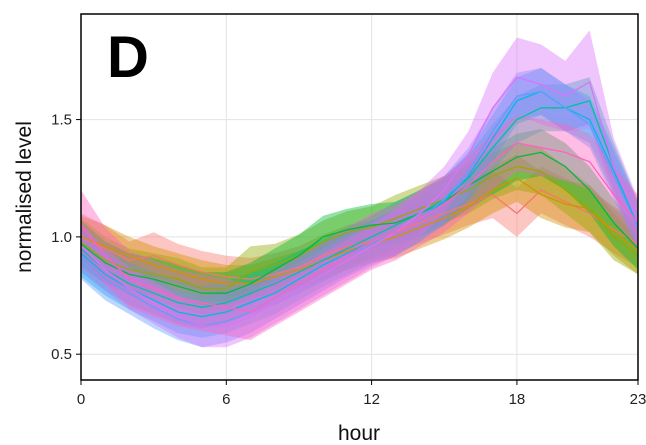 The image size is (646, 445). I want to click on panel-label: D, so click(128, 57).